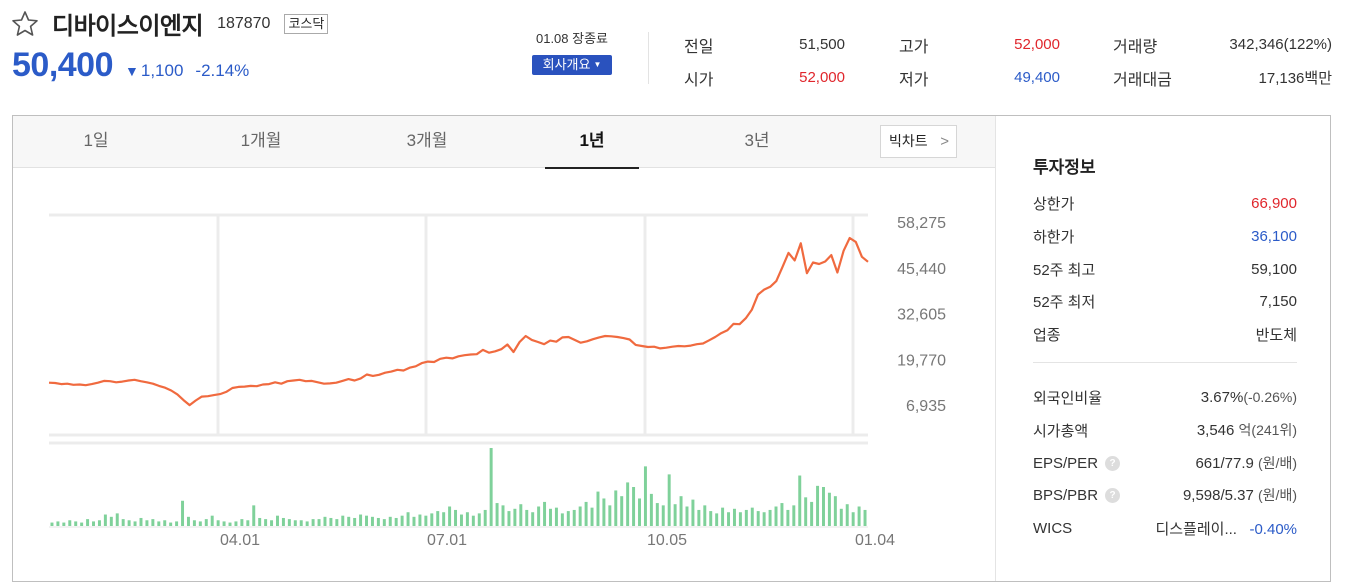 This screenshot has width=1346, height=585. What do you see at coordinates (926, 406) in the screenshot?
I see `y-tick-label: 6,935` at bounding box center [926, 406].